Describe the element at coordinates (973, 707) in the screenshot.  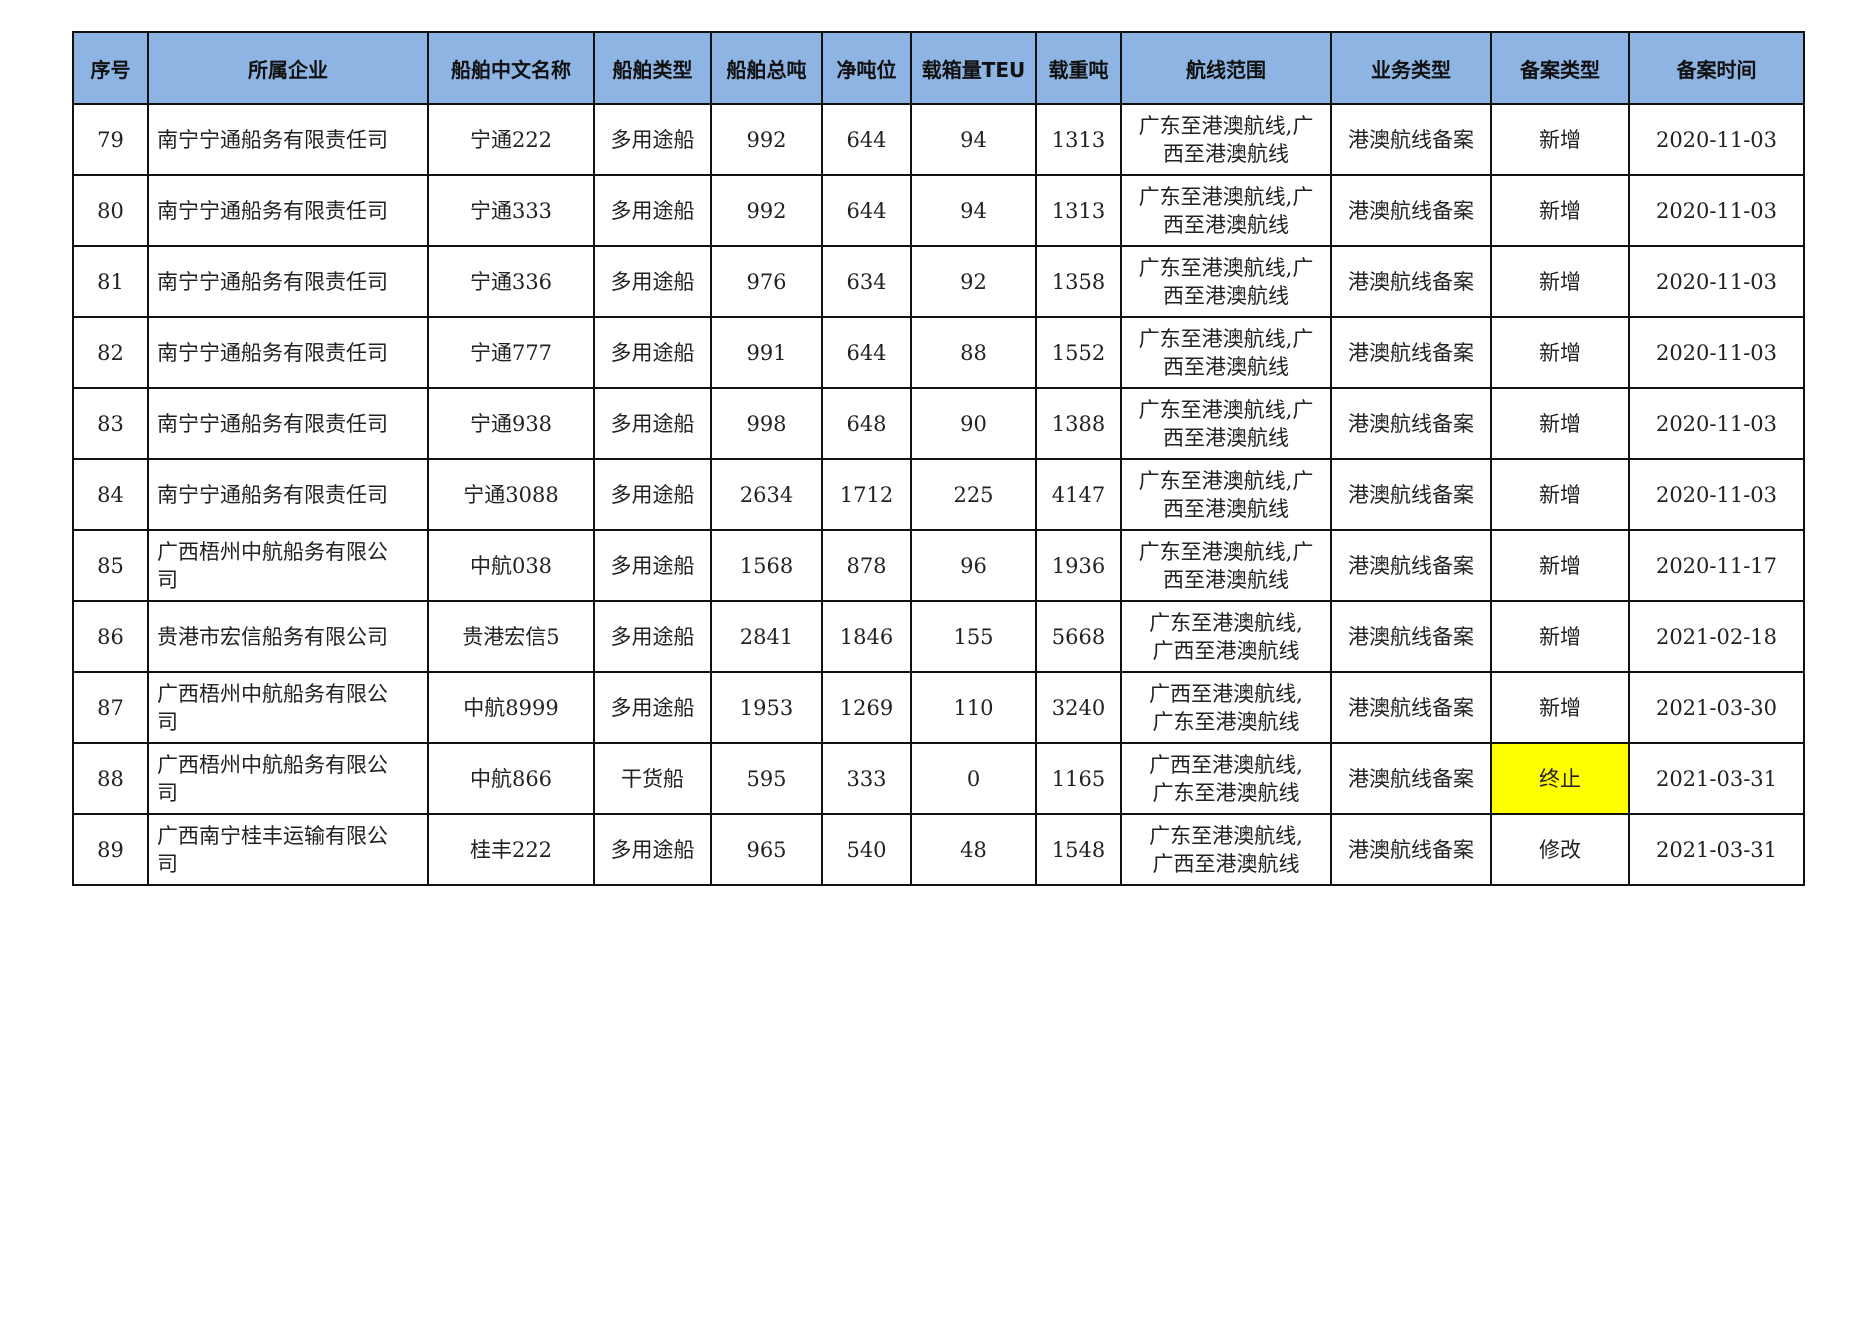
I see `cell-teu: 110` at that location.